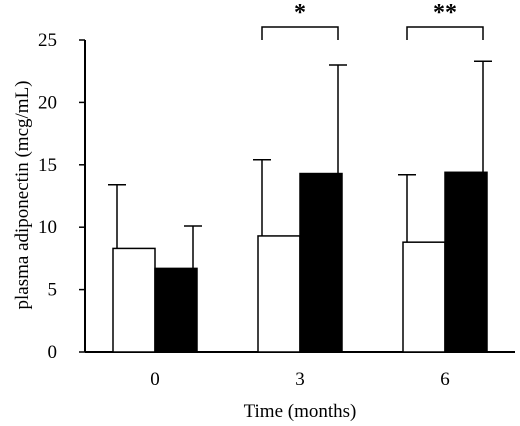 The height and width of the screenshot is (426, 520). What do you see at coordinates (47, 227) in the screenshot?
I see `y-tick-label: 10` at bounding box center [47, 227].